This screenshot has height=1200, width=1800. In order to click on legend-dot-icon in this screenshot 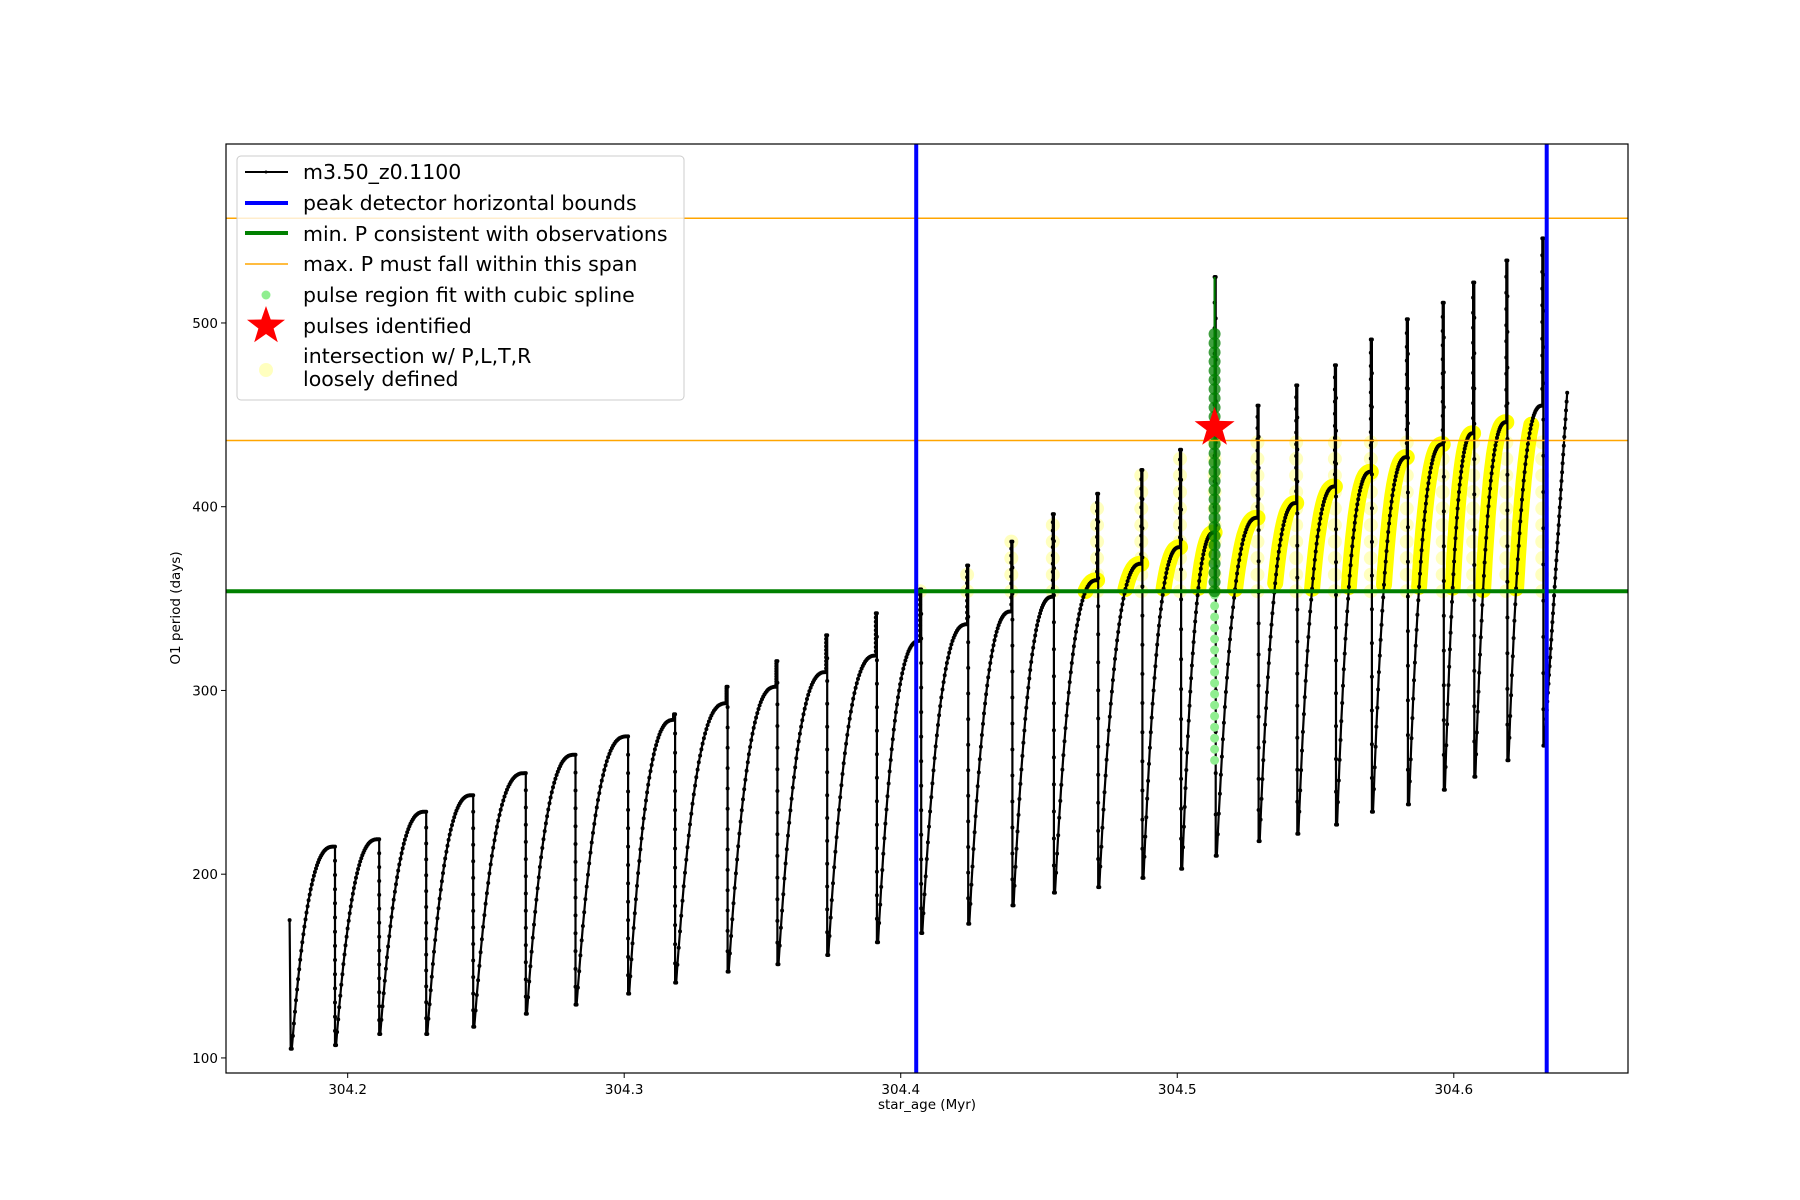, I will do `click(266, 295)`.